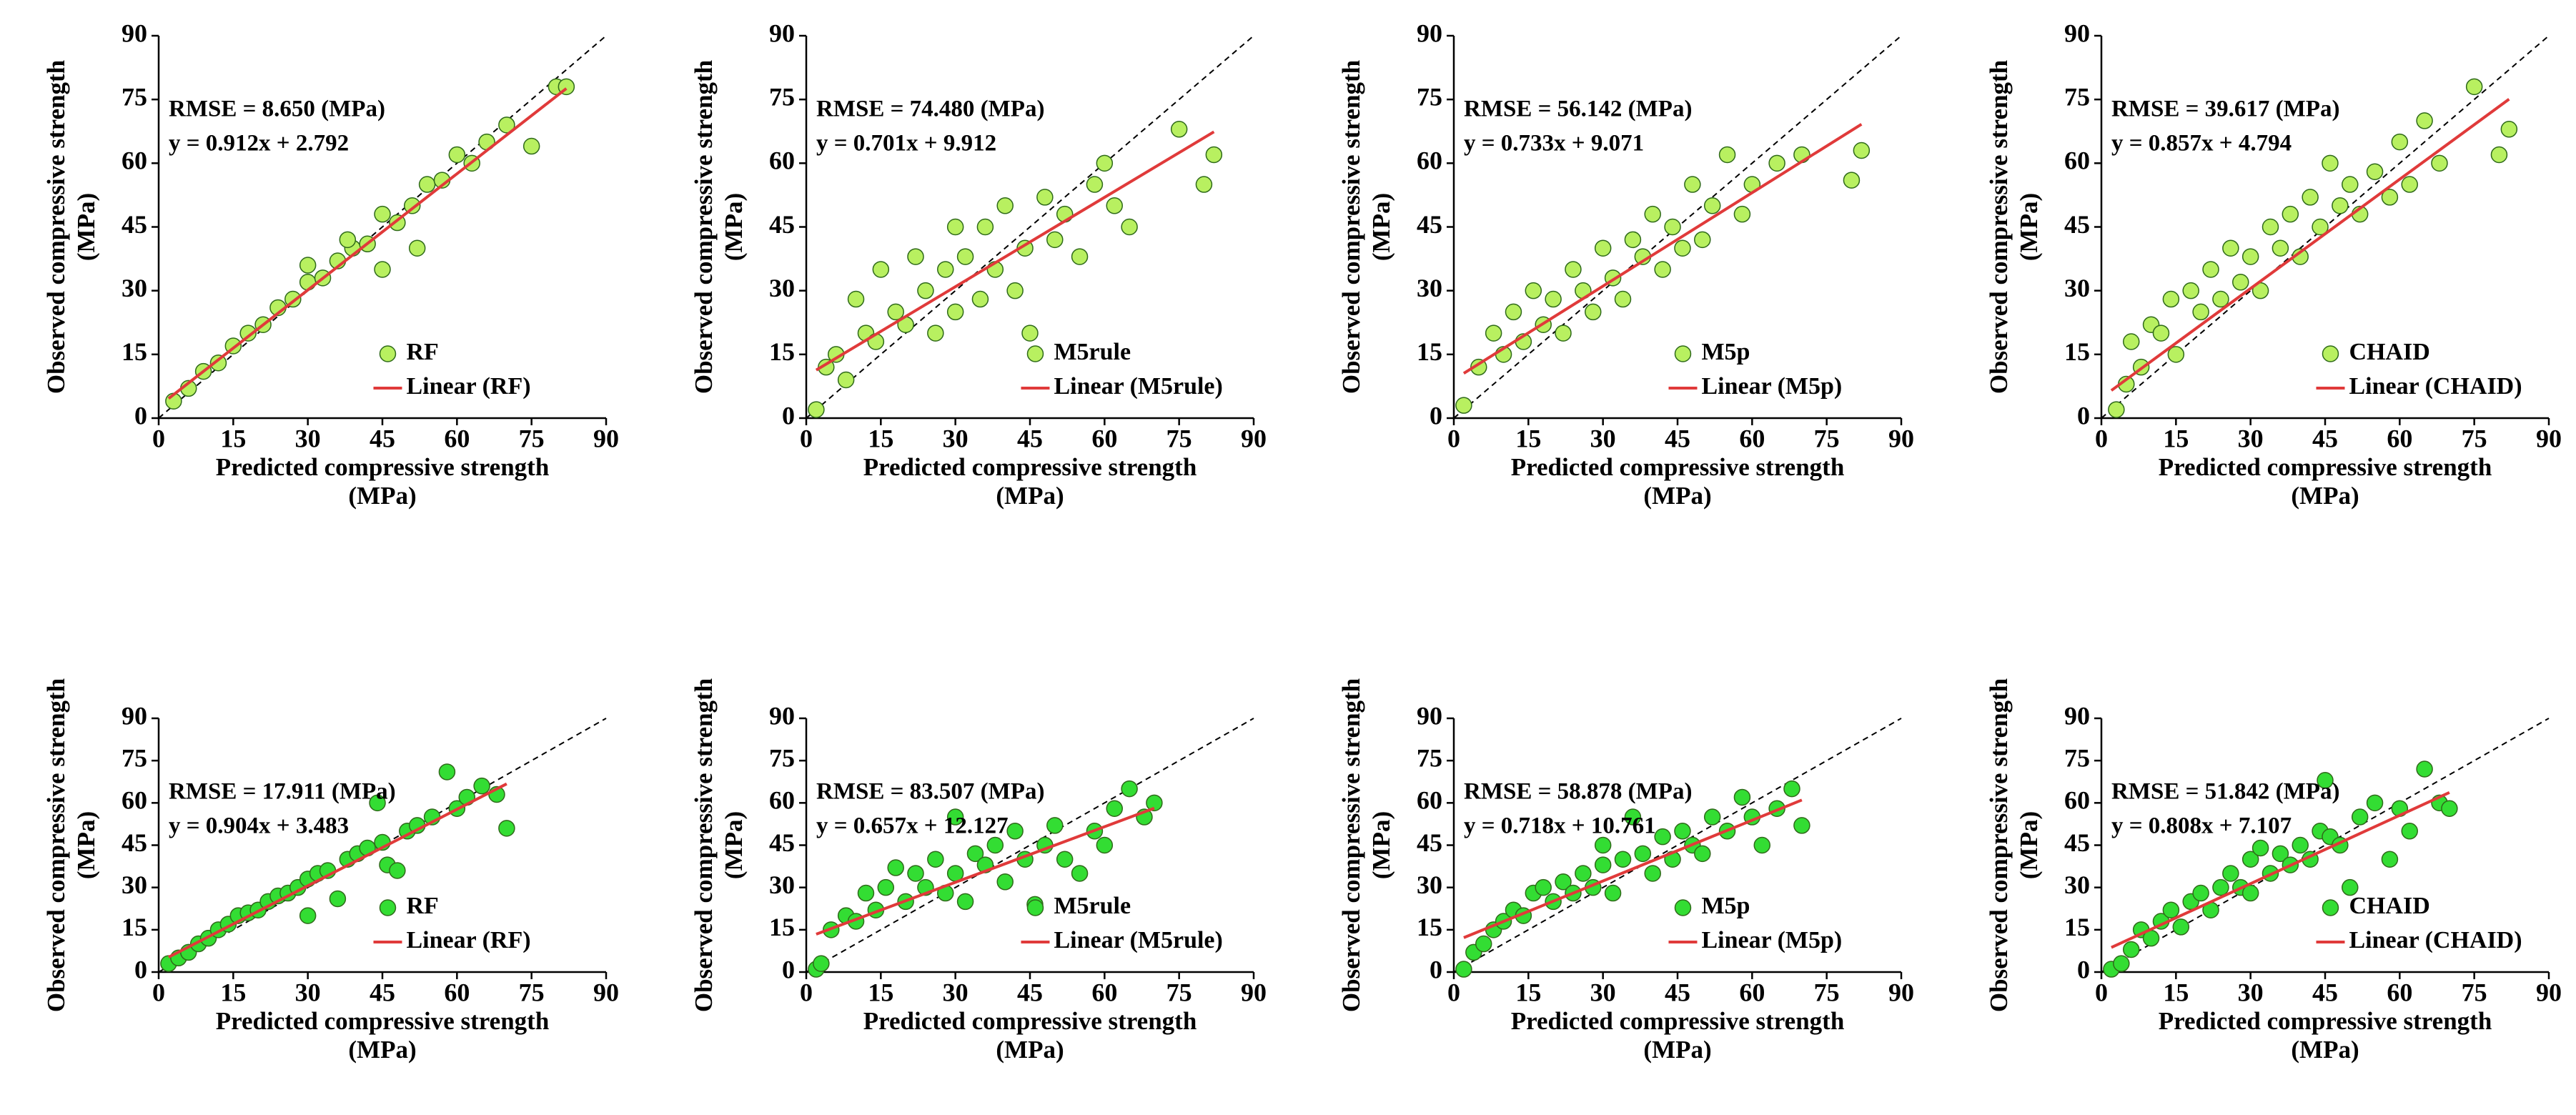  Describe the element at coordinates (1430, 97) in the screenshot. I see `y-tick-label: 75` at that location.